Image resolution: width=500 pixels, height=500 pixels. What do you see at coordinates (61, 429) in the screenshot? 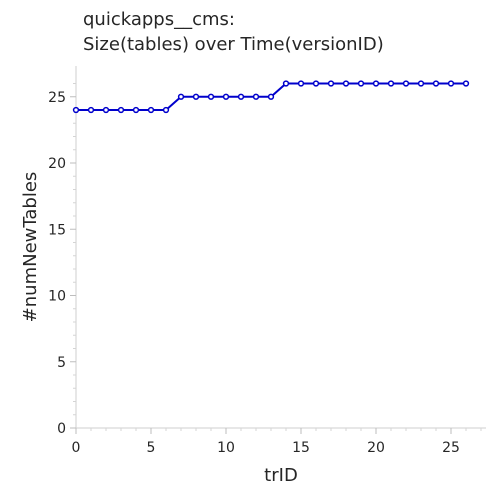
I see `y-tick-label: 0` at bounding box center [61, 429].